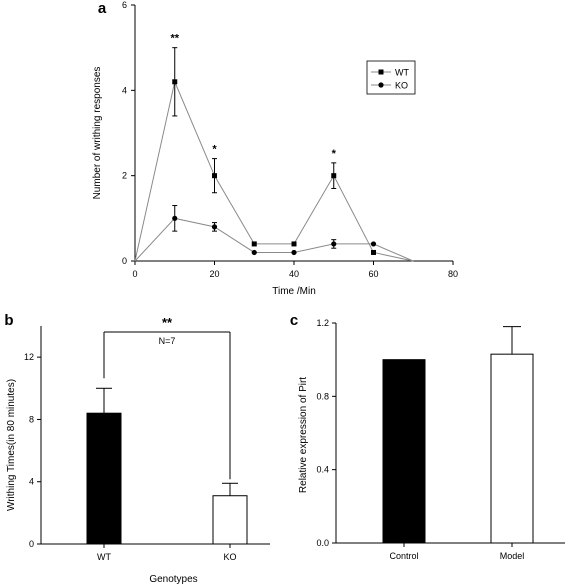  Describe the element at coordinates (29, 357) in the screenshot. I see `y-tick-label: 12` at that location.